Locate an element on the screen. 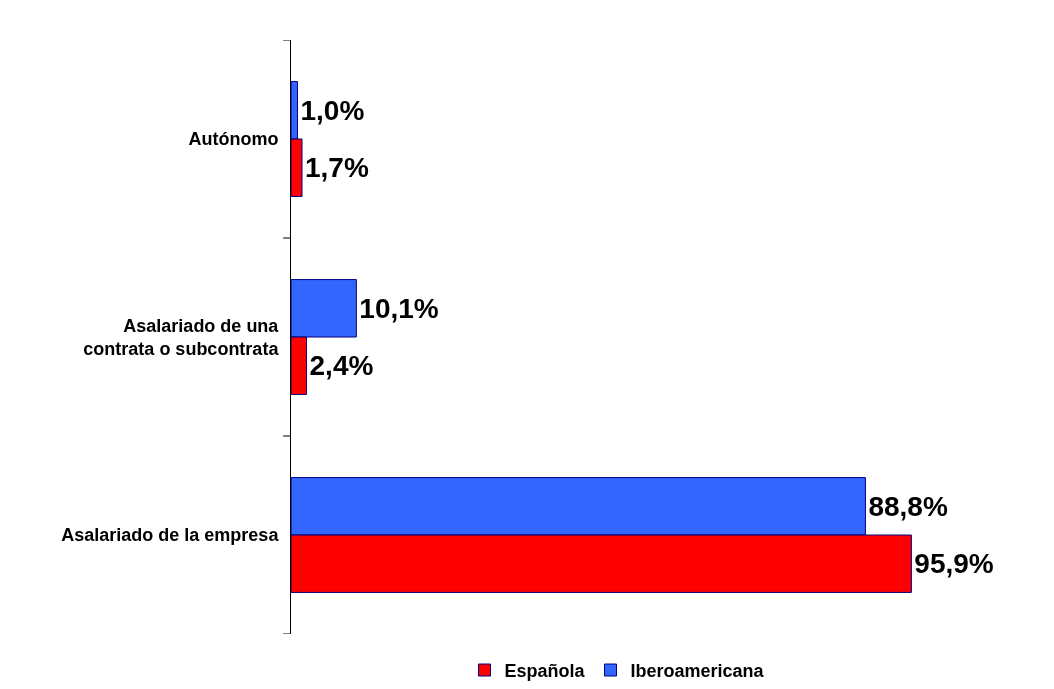 This screenshot has width=1054, height=689. y-tick-label: Asalariado de la empresa is located at coordinates (170, 535).